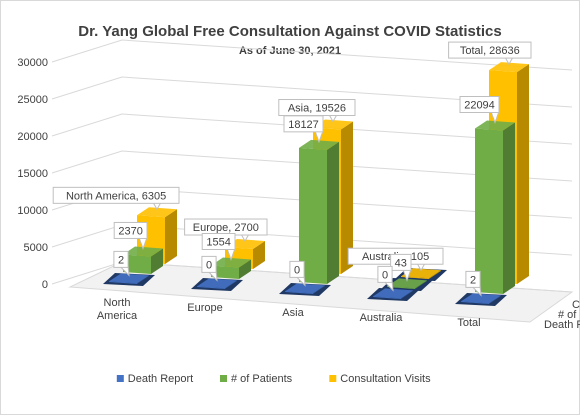  What do you see at coordinates (569, 315) in the screenshot?
I see `series-axis-label: # of Patients` at bounding box center [569, 315].